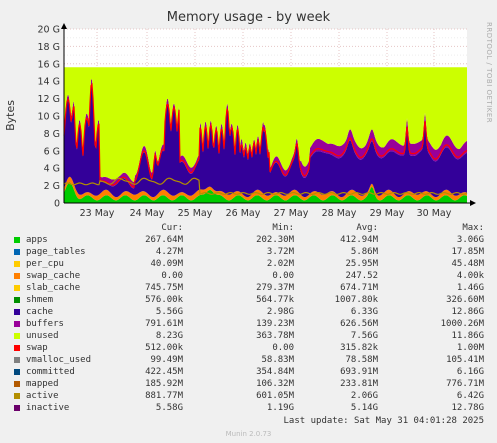  Describe the element at coordinates (50, 372) in the screenshot. I see `legend-name: committed` at that location.